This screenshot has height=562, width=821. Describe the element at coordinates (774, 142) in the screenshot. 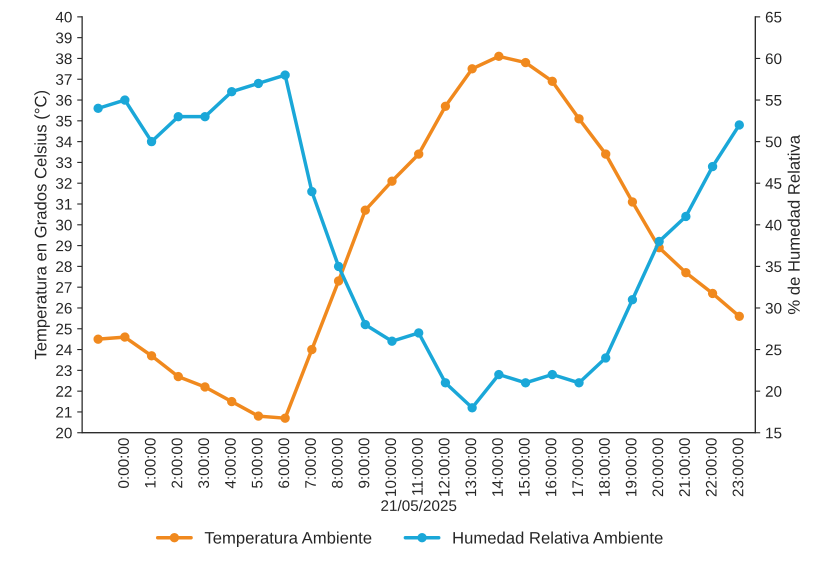

I see `y2-tick-label: 50` at that location.